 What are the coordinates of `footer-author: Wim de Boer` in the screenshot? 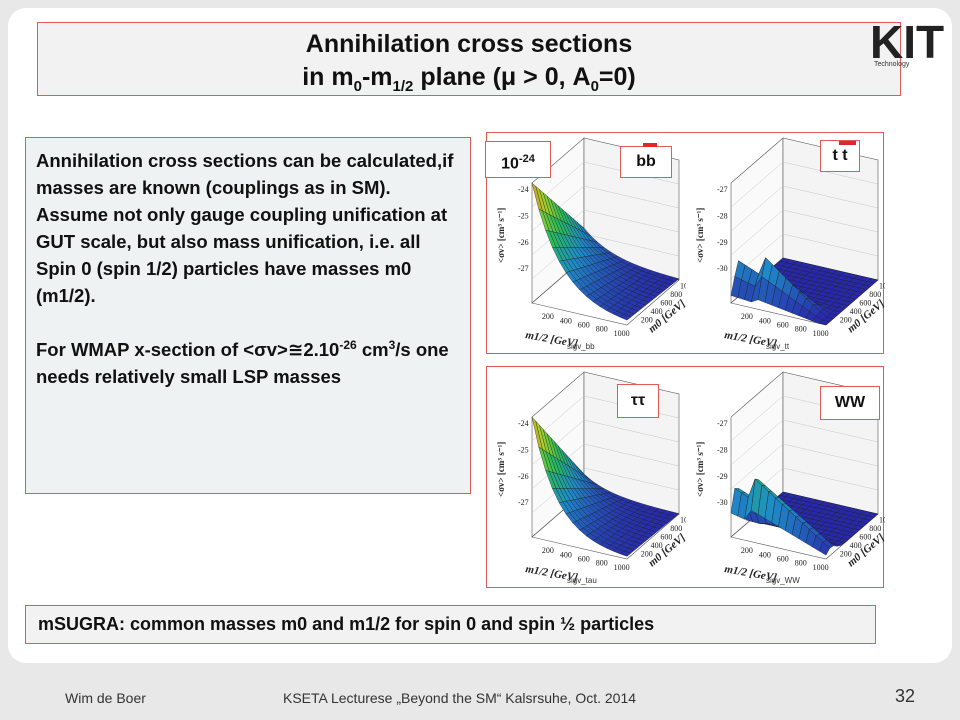 It's located at (105, 698).